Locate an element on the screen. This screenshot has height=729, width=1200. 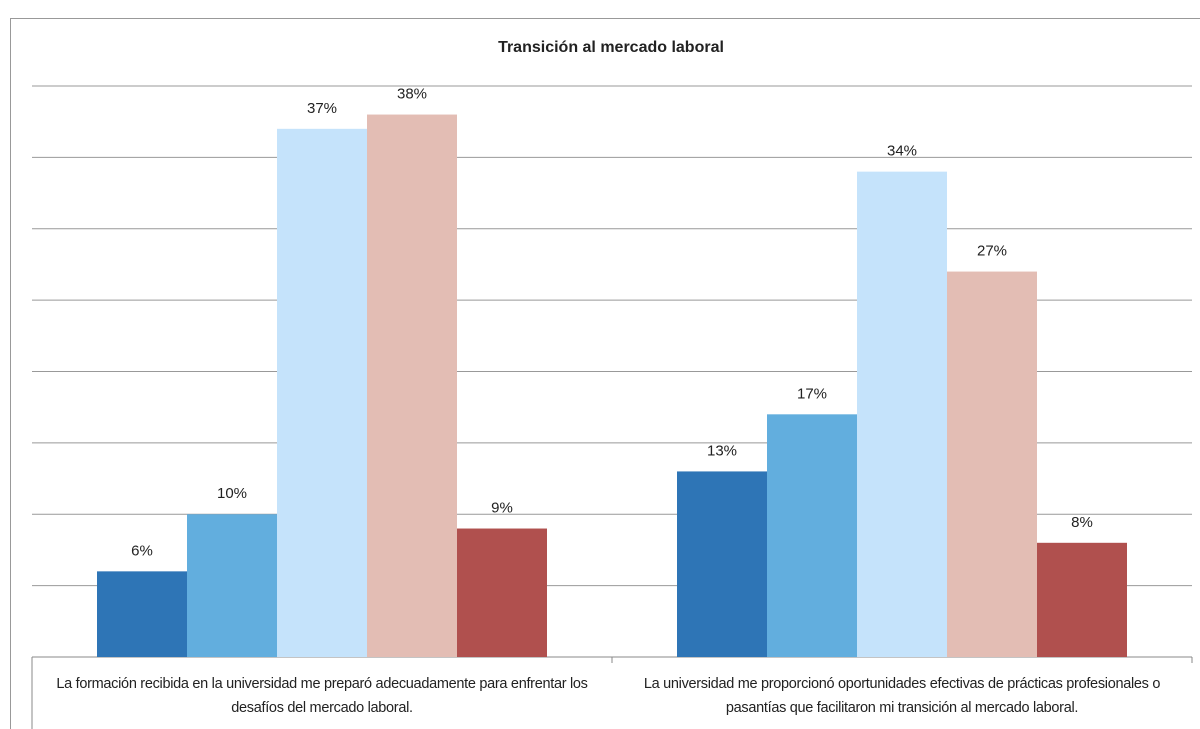
data-label: 9% is located at coordinates (502, 507).